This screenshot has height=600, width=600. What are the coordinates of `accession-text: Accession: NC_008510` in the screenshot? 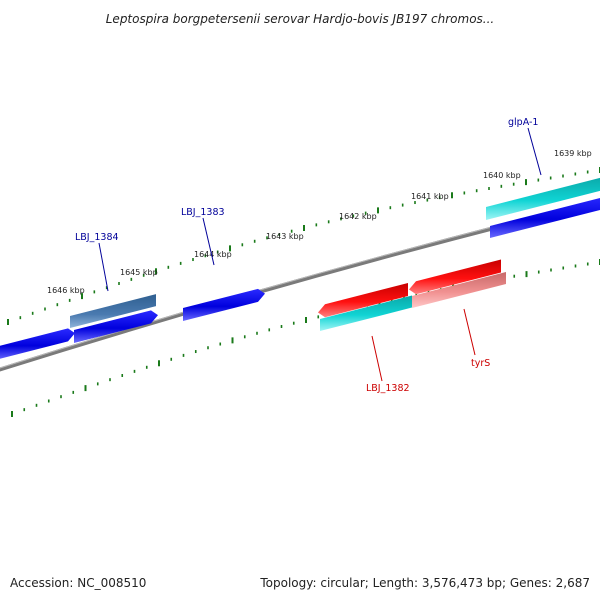 It's located at (78, 583).